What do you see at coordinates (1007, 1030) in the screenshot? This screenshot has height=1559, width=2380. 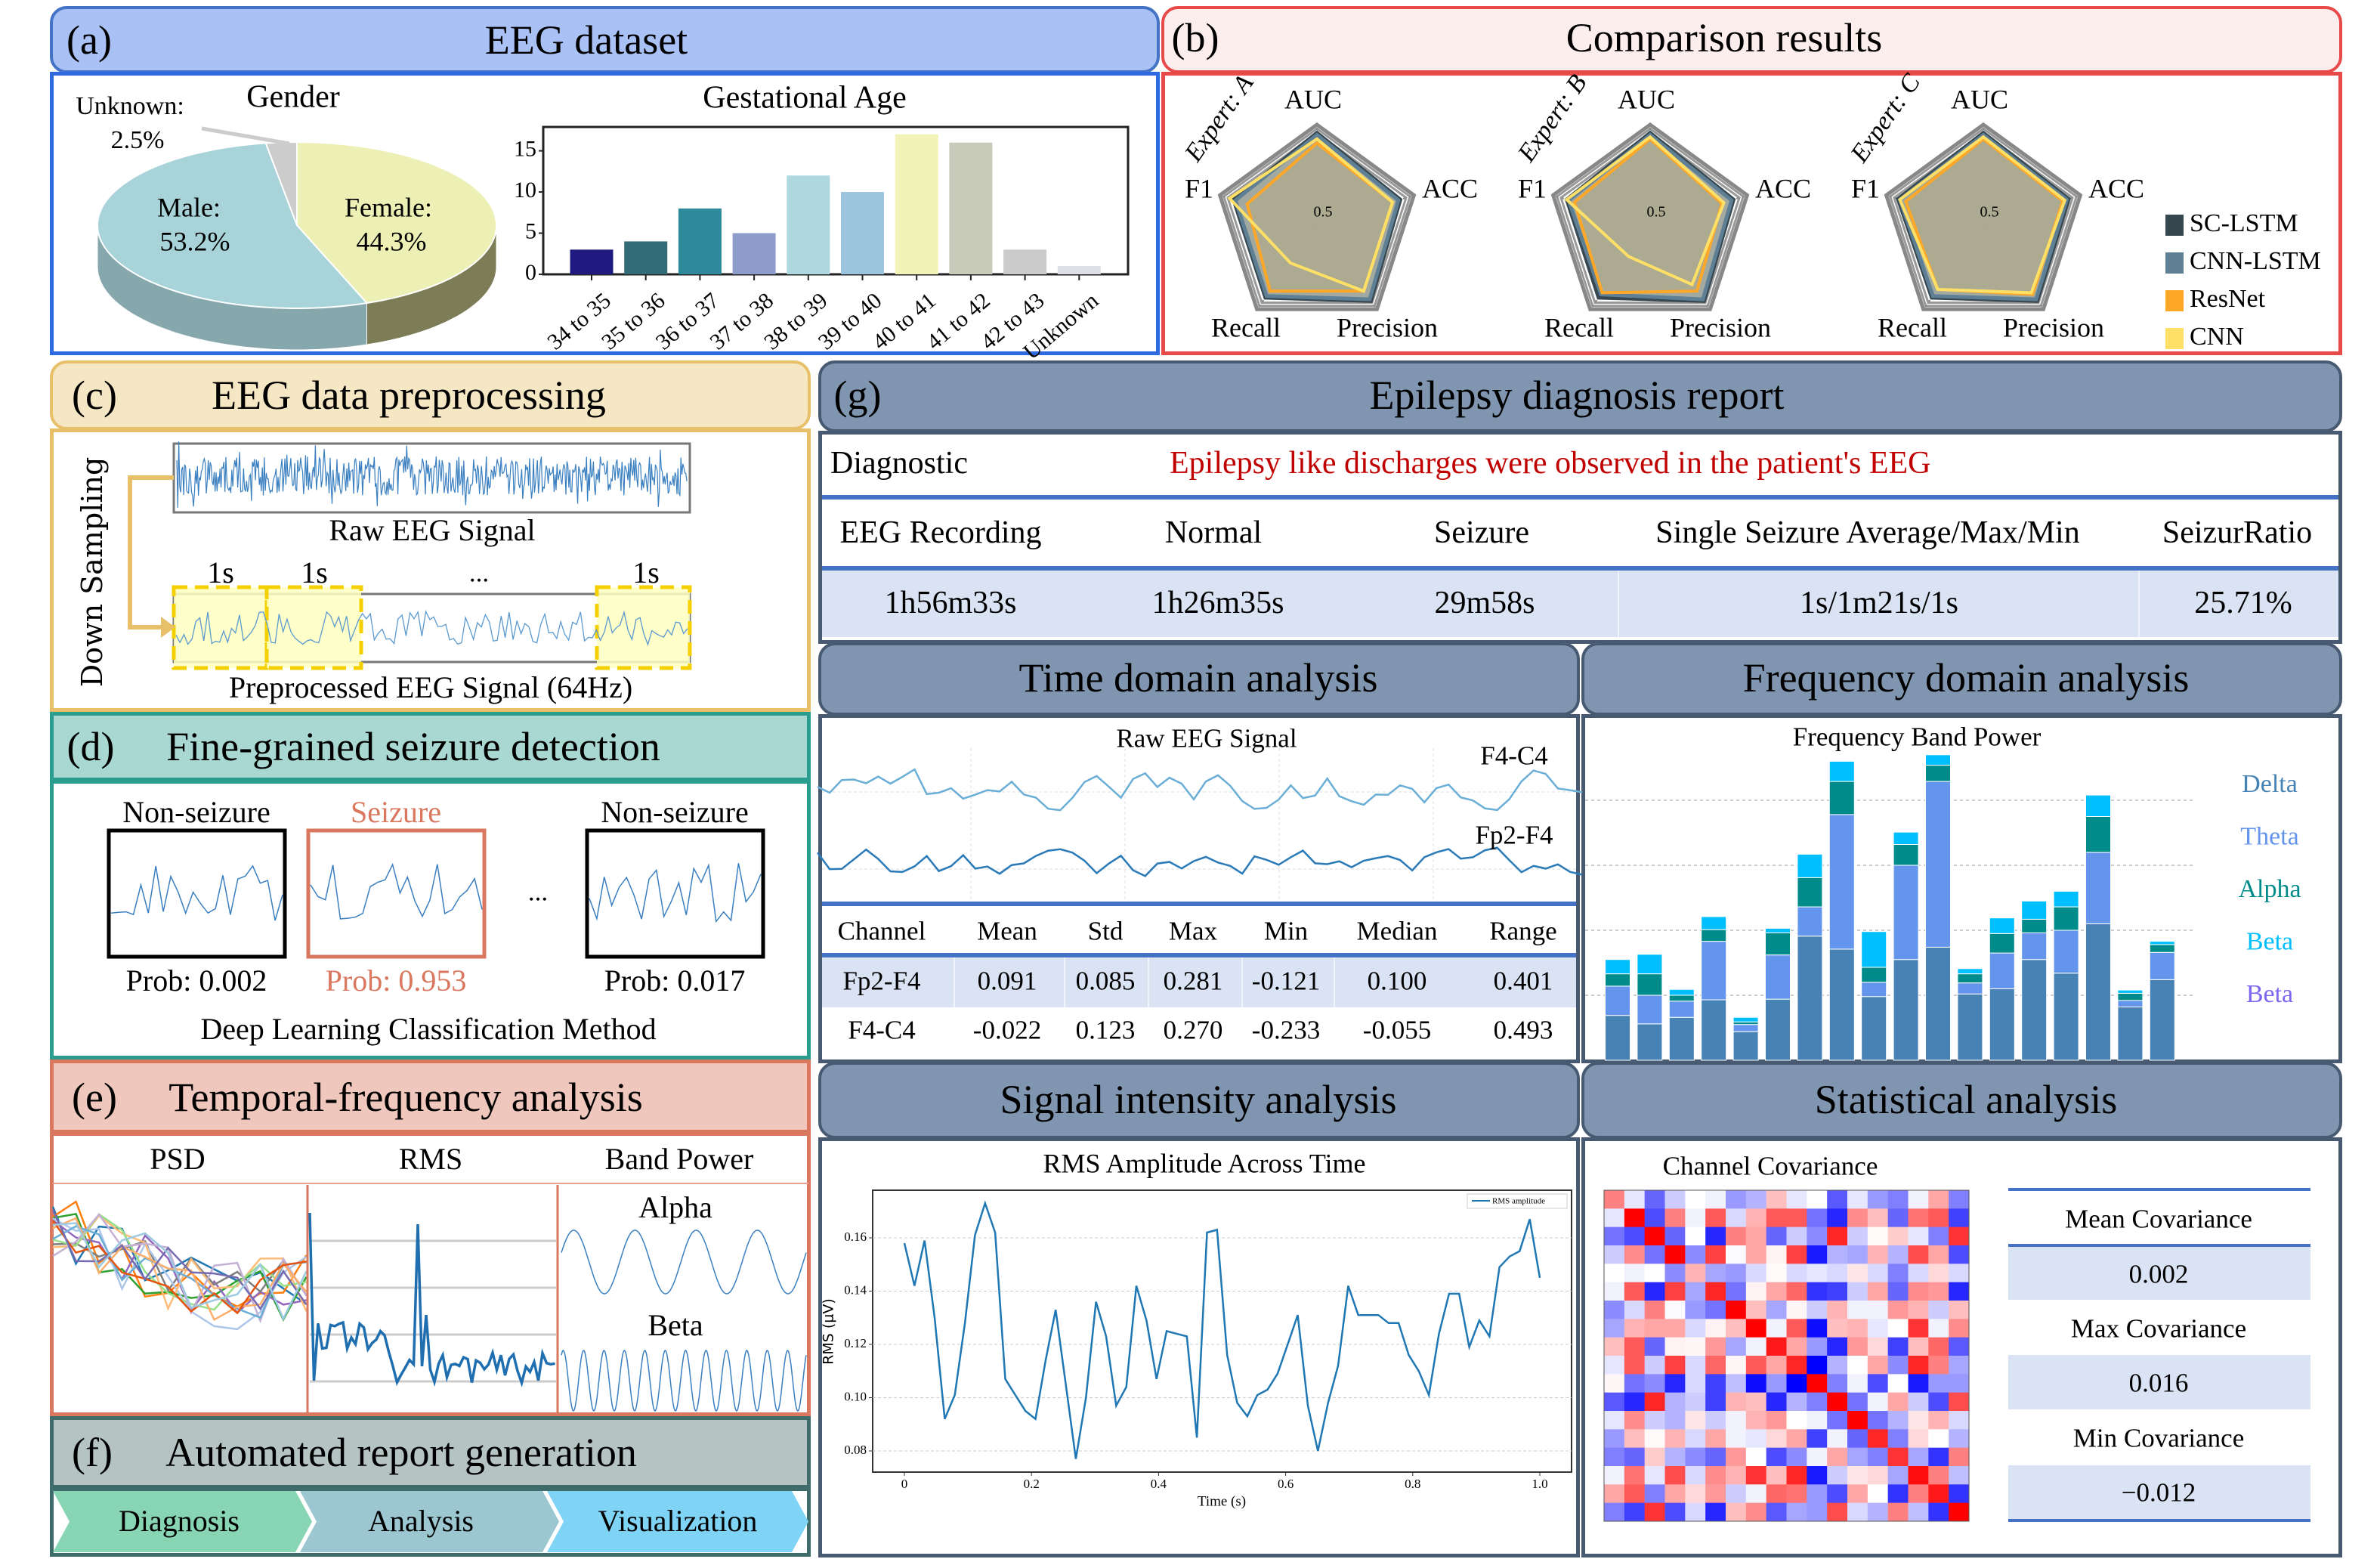 I see `table-cell: -0.022` at bounding box center [1007, 1030].